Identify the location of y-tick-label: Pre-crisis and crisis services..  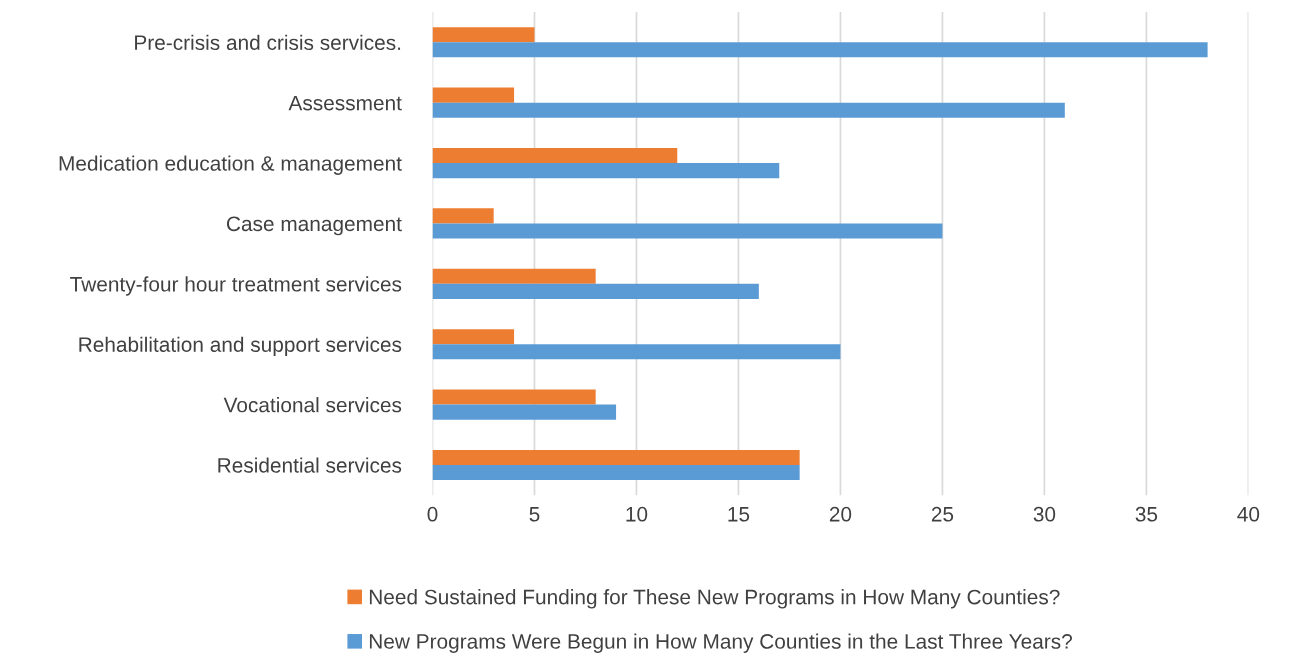
(268, 42).